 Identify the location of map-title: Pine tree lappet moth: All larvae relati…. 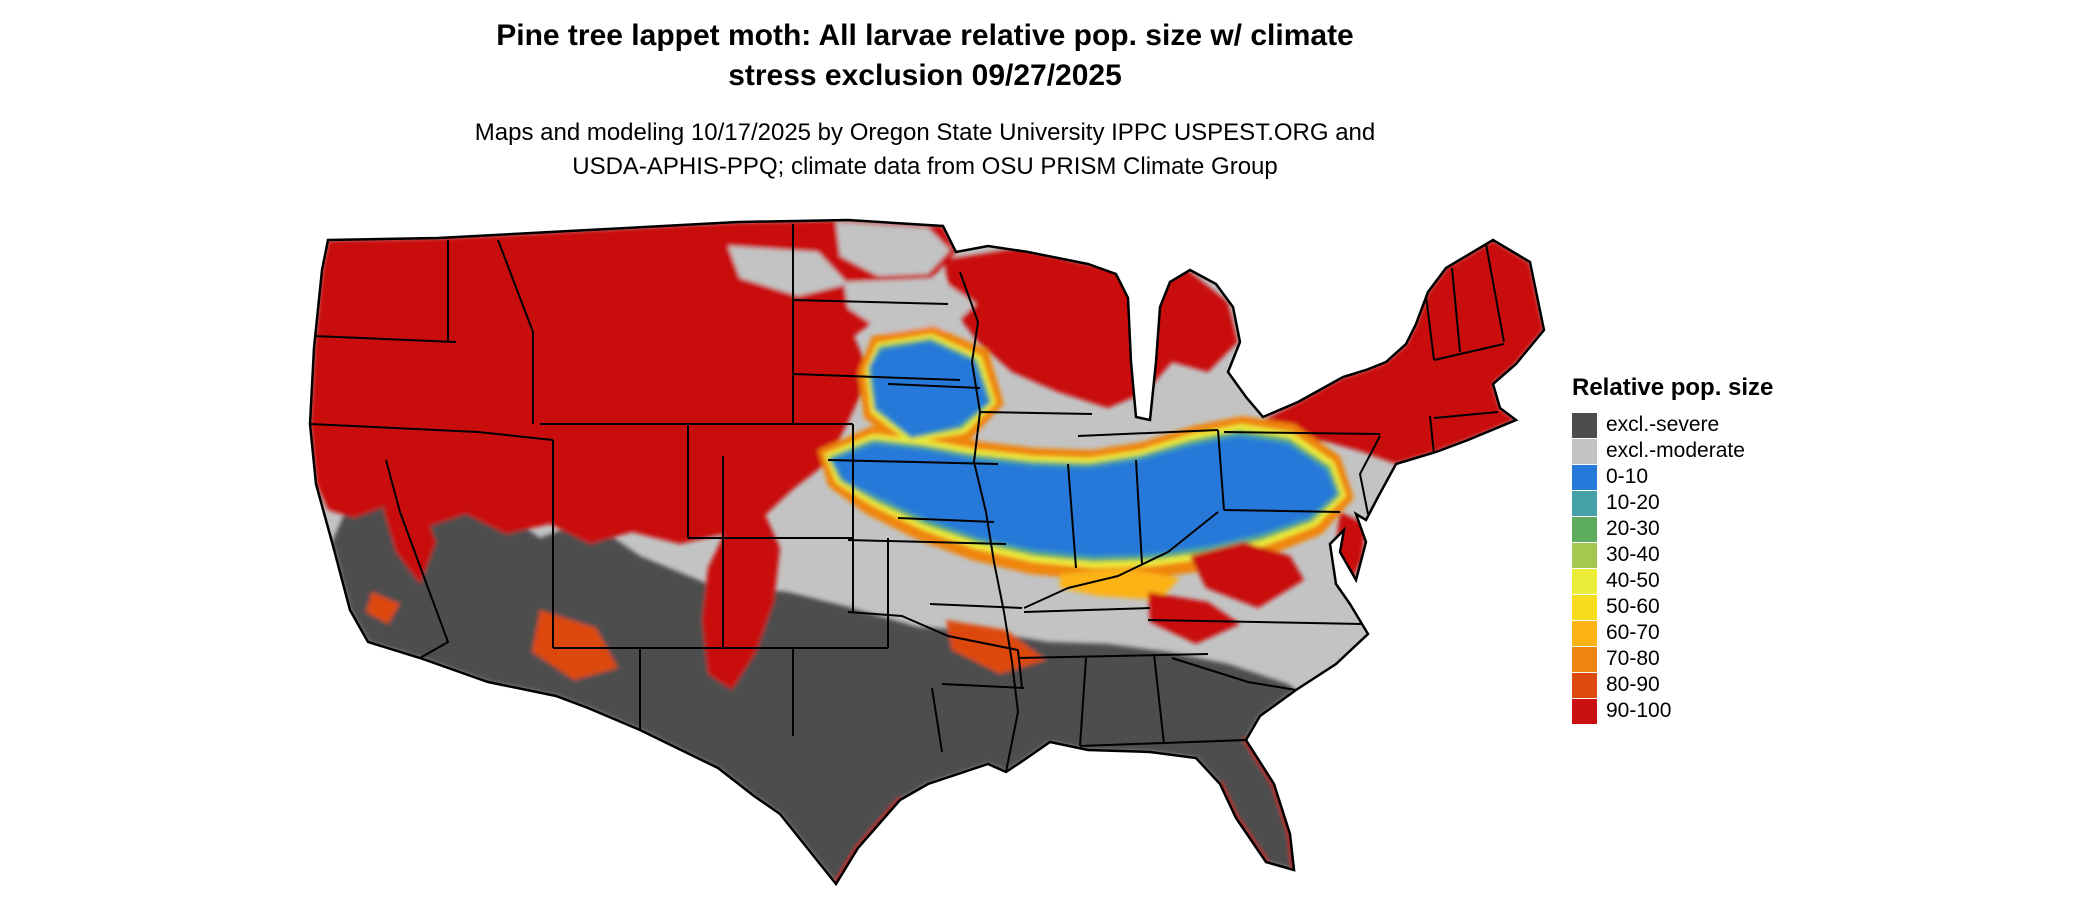
(925, 56).